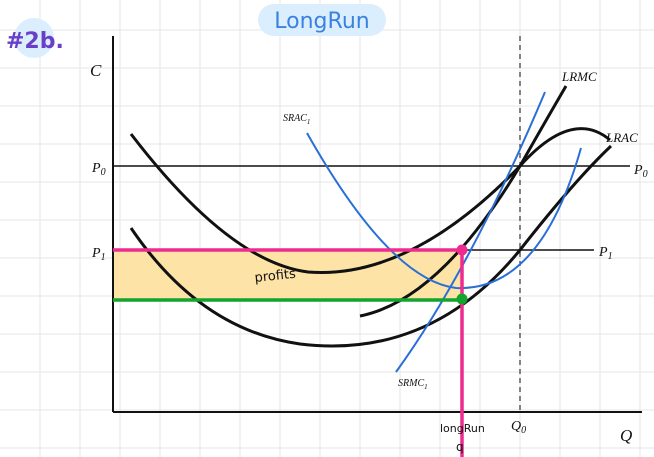  I want to click on problem-tag: #2b., so click(35, 41).